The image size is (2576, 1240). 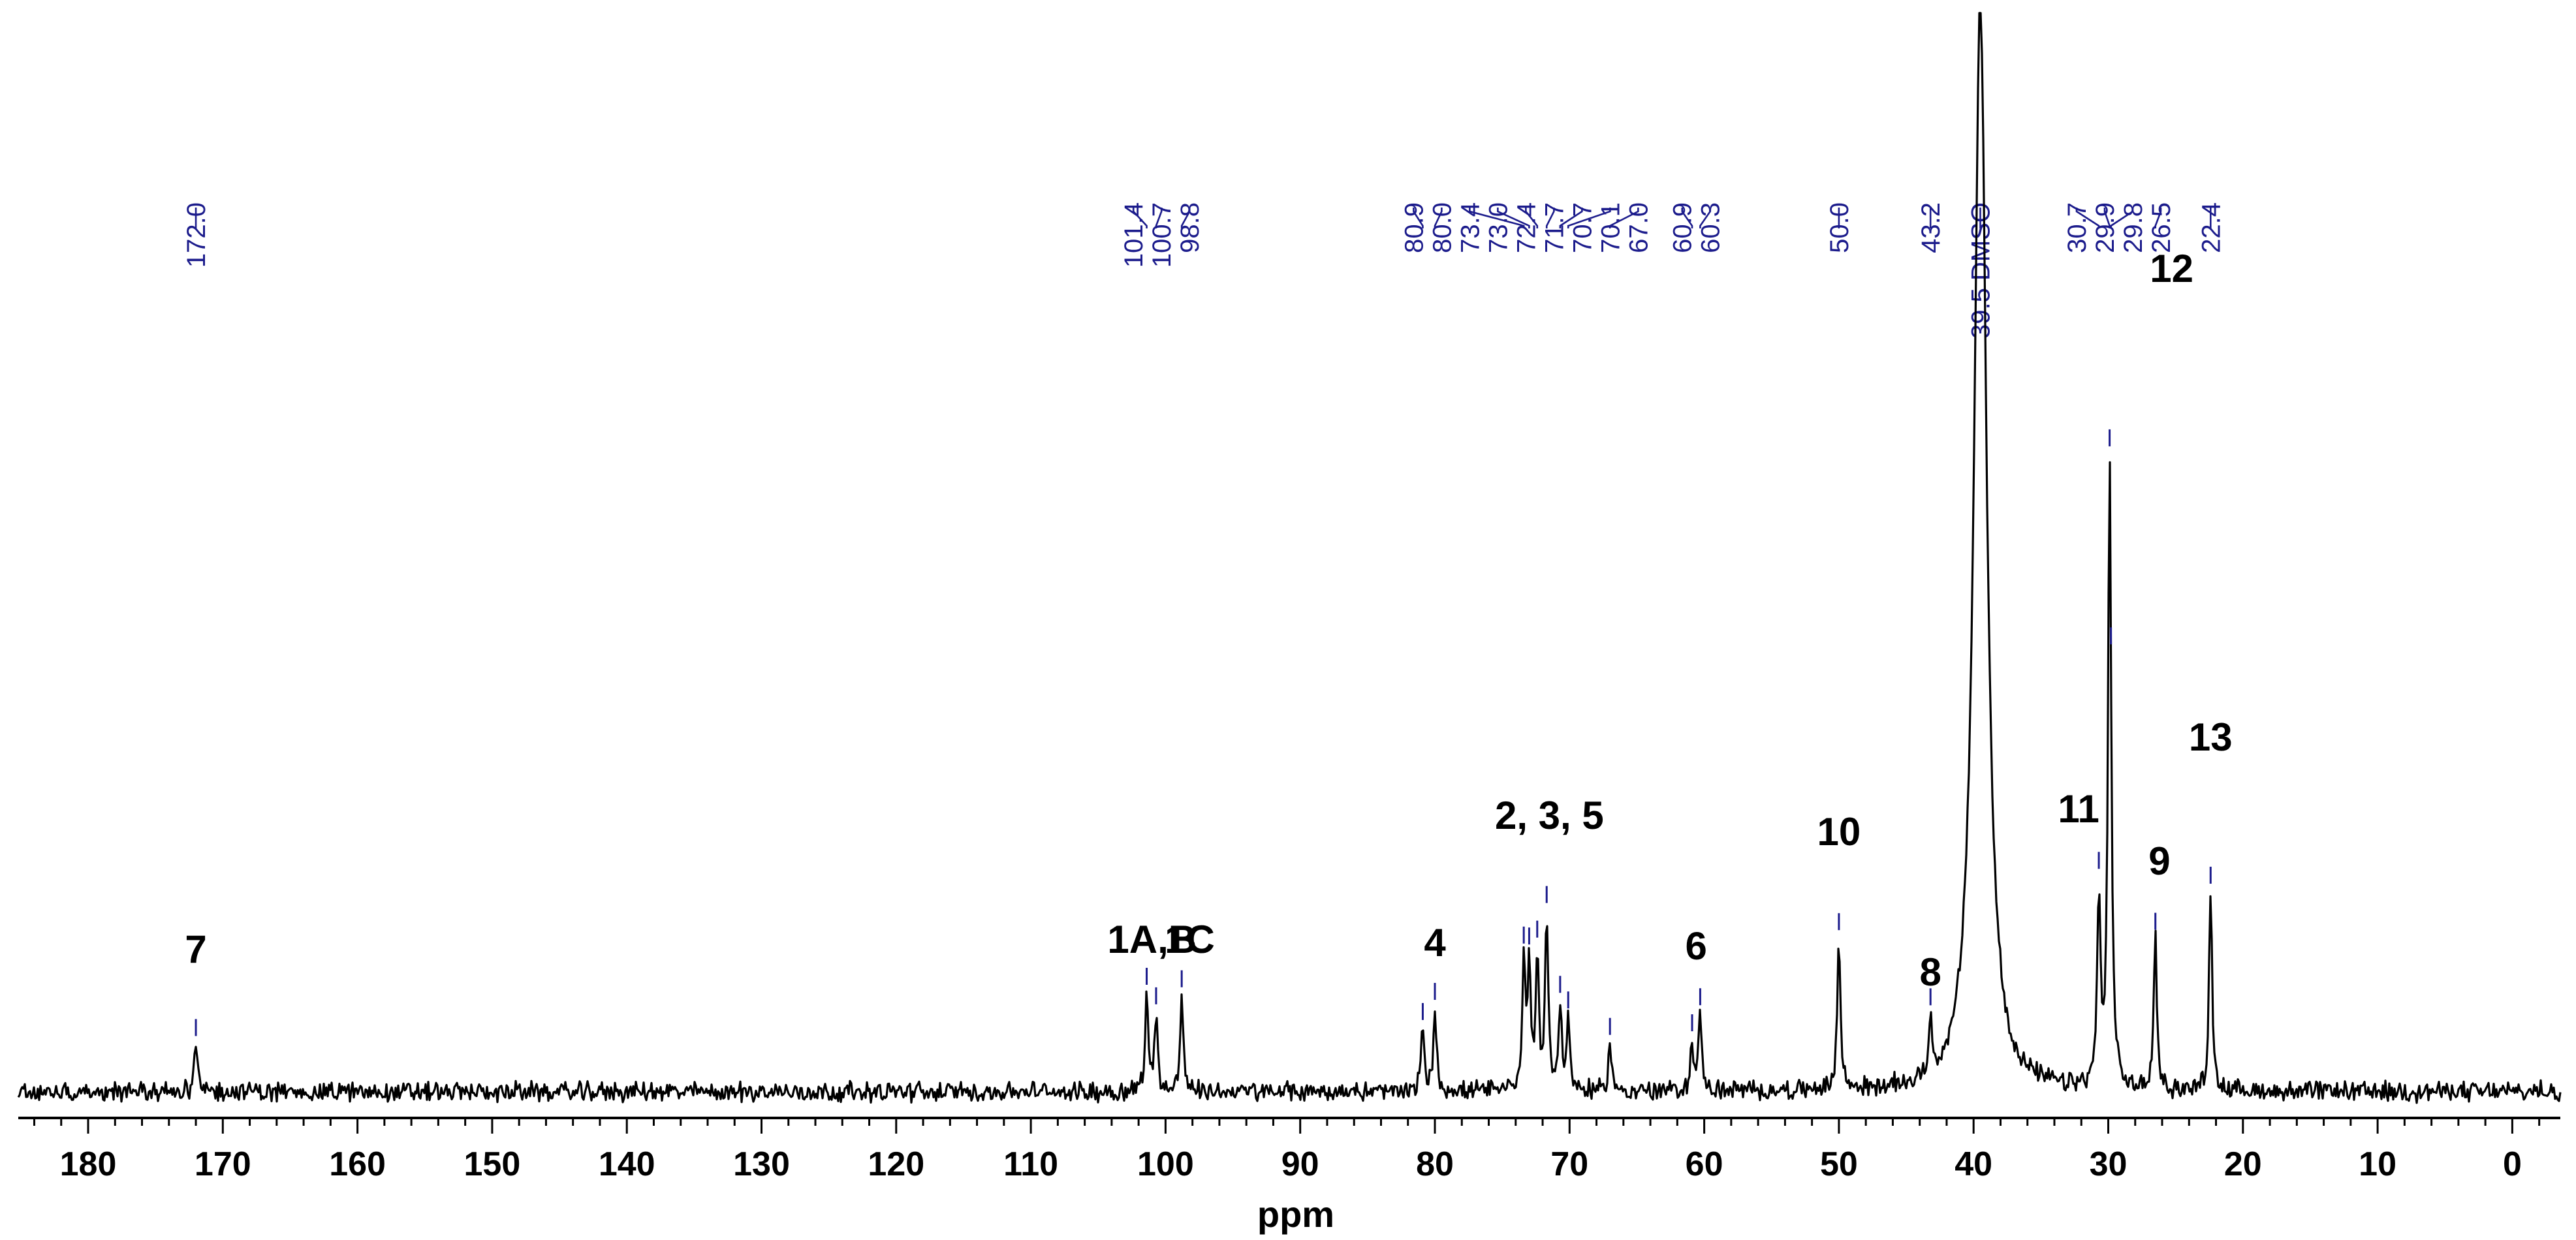 What do you see at coordinates (196, 235) in the screenshot?
I see `shift-label: 172.0` at bounding box center [196, 235].